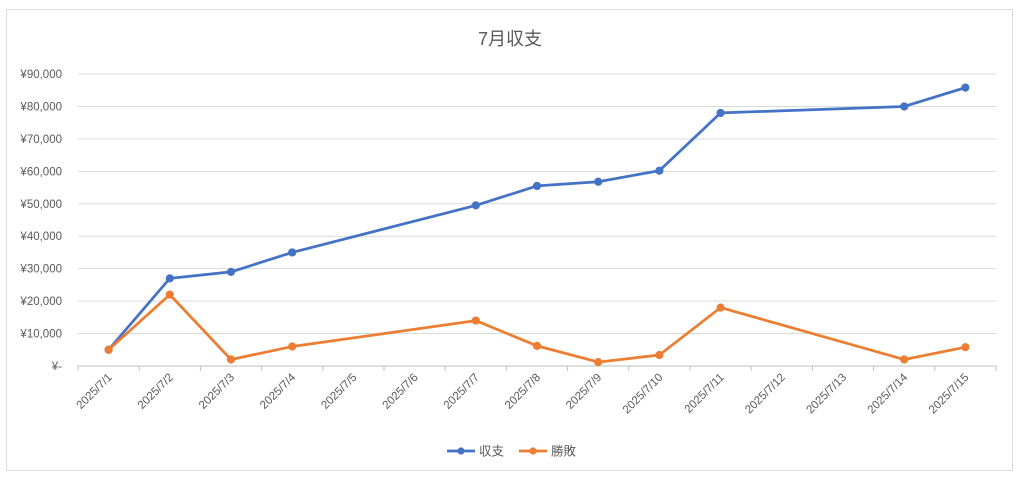  What do you see at coordinates (949, 394) in the screenshot?
I see `x-tick-label: 2025/7/15` at bounding box center [949, 394].